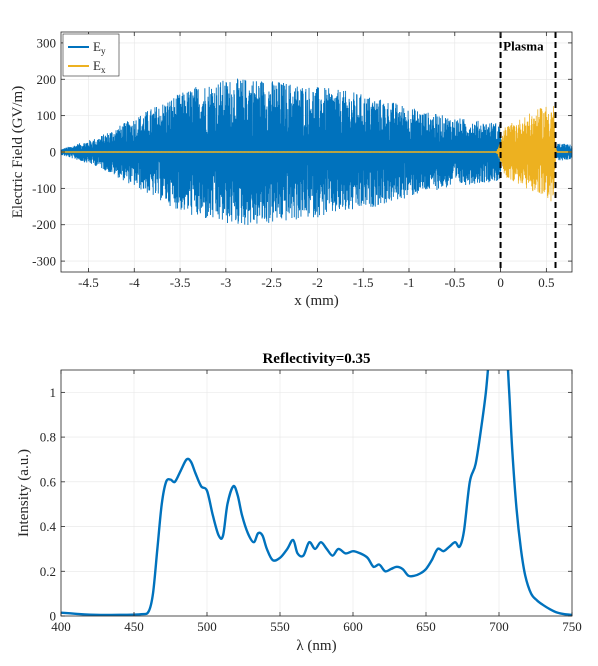  I want to click on plasma-annotation: Plasma, so click(523, 46).